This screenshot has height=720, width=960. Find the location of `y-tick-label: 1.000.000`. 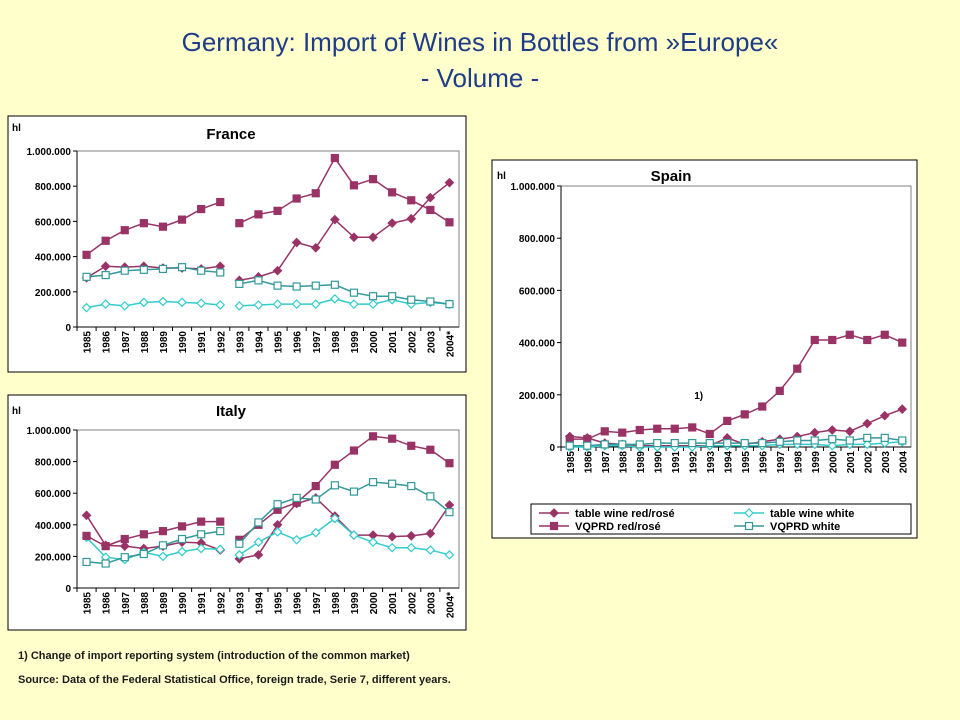

y-tick-label: 1.000.000 is located at coordinates (49, 431).